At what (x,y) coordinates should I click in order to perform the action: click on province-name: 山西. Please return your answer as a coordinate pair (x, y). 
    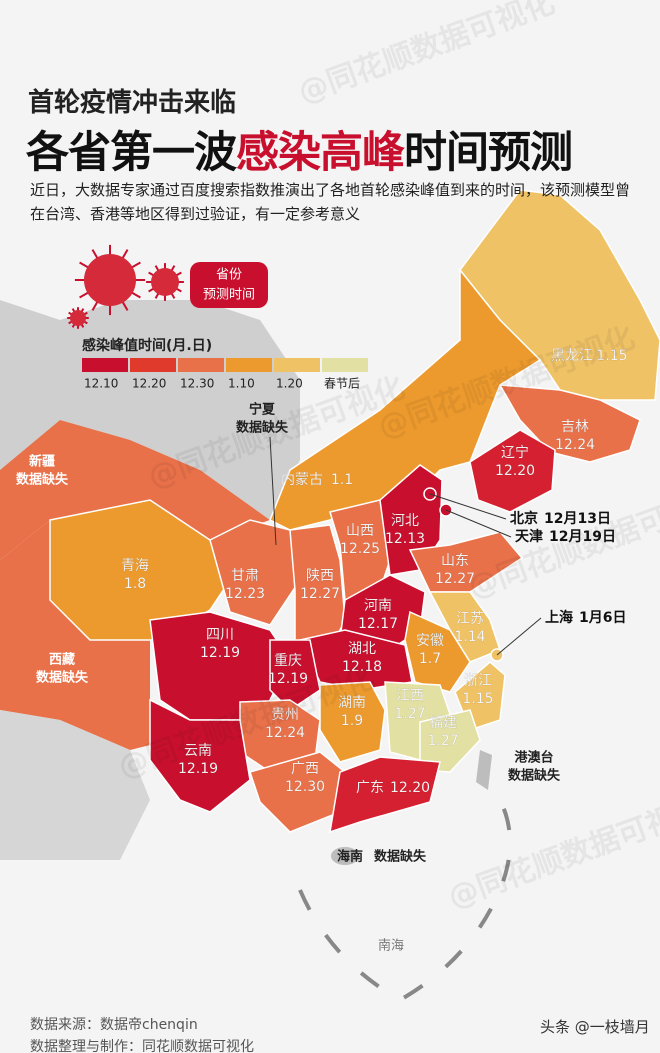
    Looking at the image, I should click on (360, 531).